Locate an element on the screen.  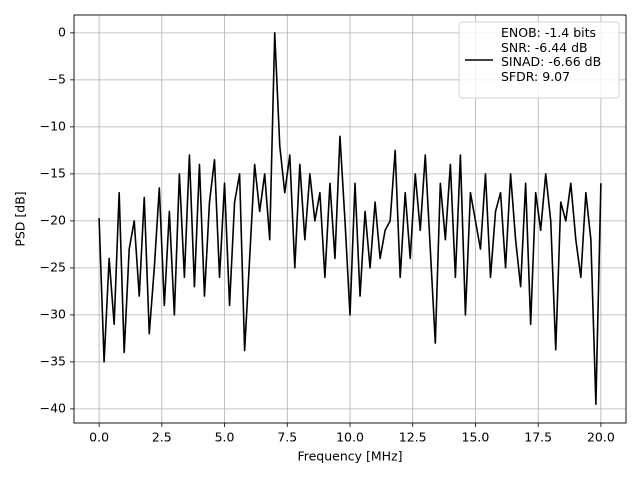
y-tick-label: −5 is located at coordinates (57, 78).